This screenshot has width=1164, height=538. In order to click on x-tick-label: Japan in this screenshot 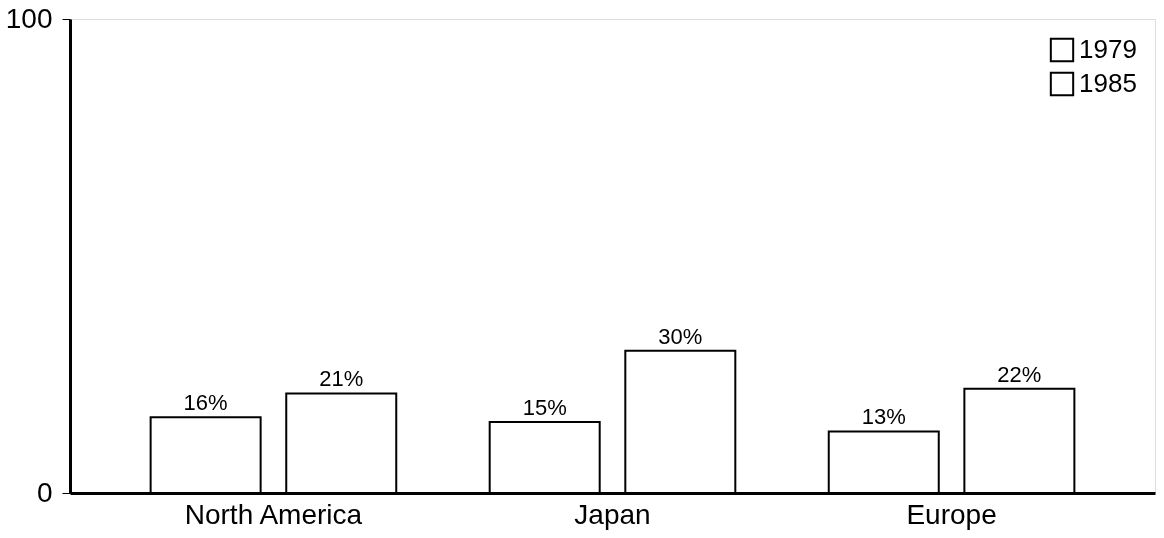, I will do `click(612, 514)`.